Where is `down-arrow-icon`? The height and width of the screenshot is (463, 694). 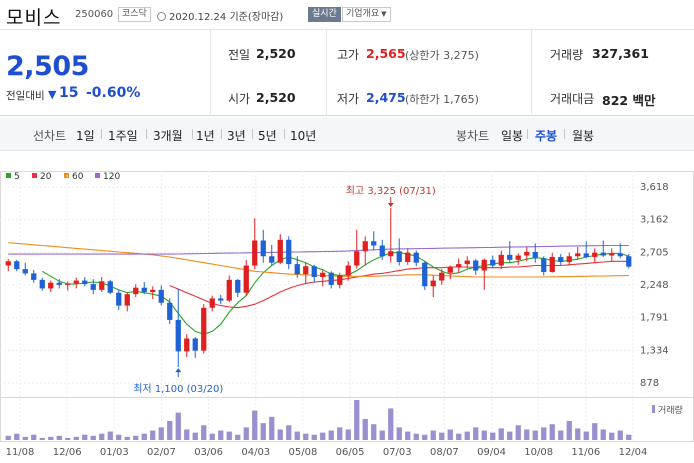 down-arrow-icon is located at coordinates (390, 204).